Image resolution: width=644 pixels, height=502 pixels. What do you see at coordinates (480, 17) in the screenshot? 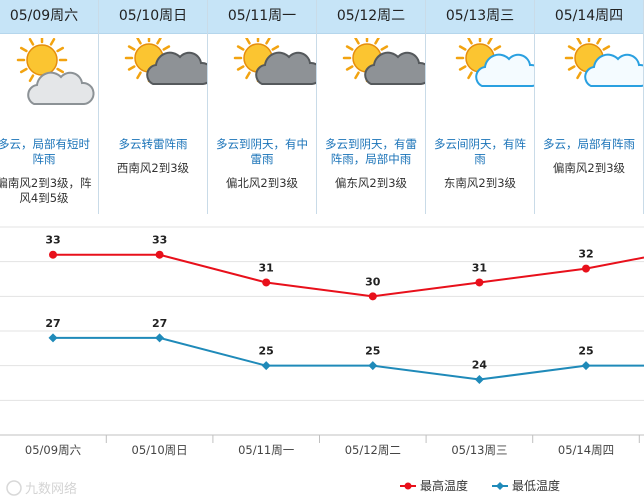
I see `day-date: 05/13周三` at bounding box center [480, 17].